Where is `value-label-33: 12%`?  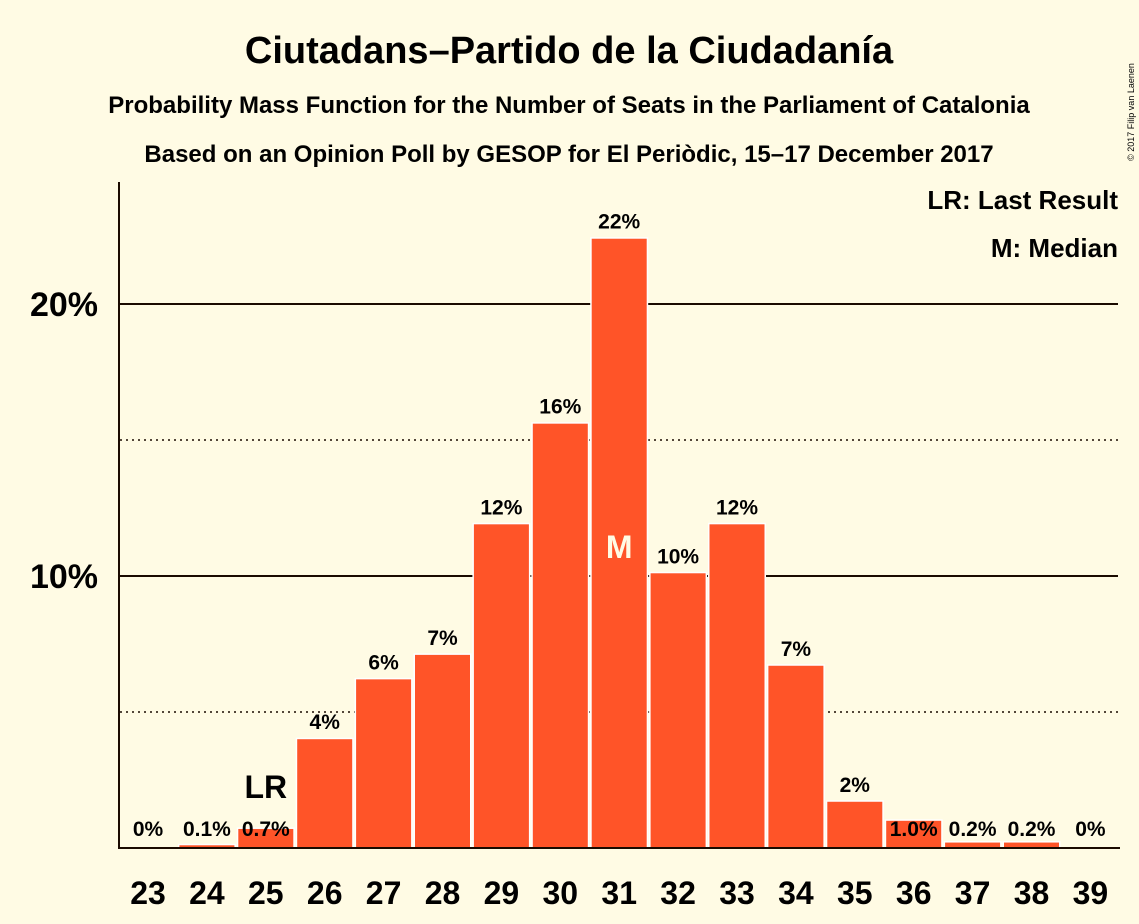
value-label-33: 12% is located at coordinates (737, 507).